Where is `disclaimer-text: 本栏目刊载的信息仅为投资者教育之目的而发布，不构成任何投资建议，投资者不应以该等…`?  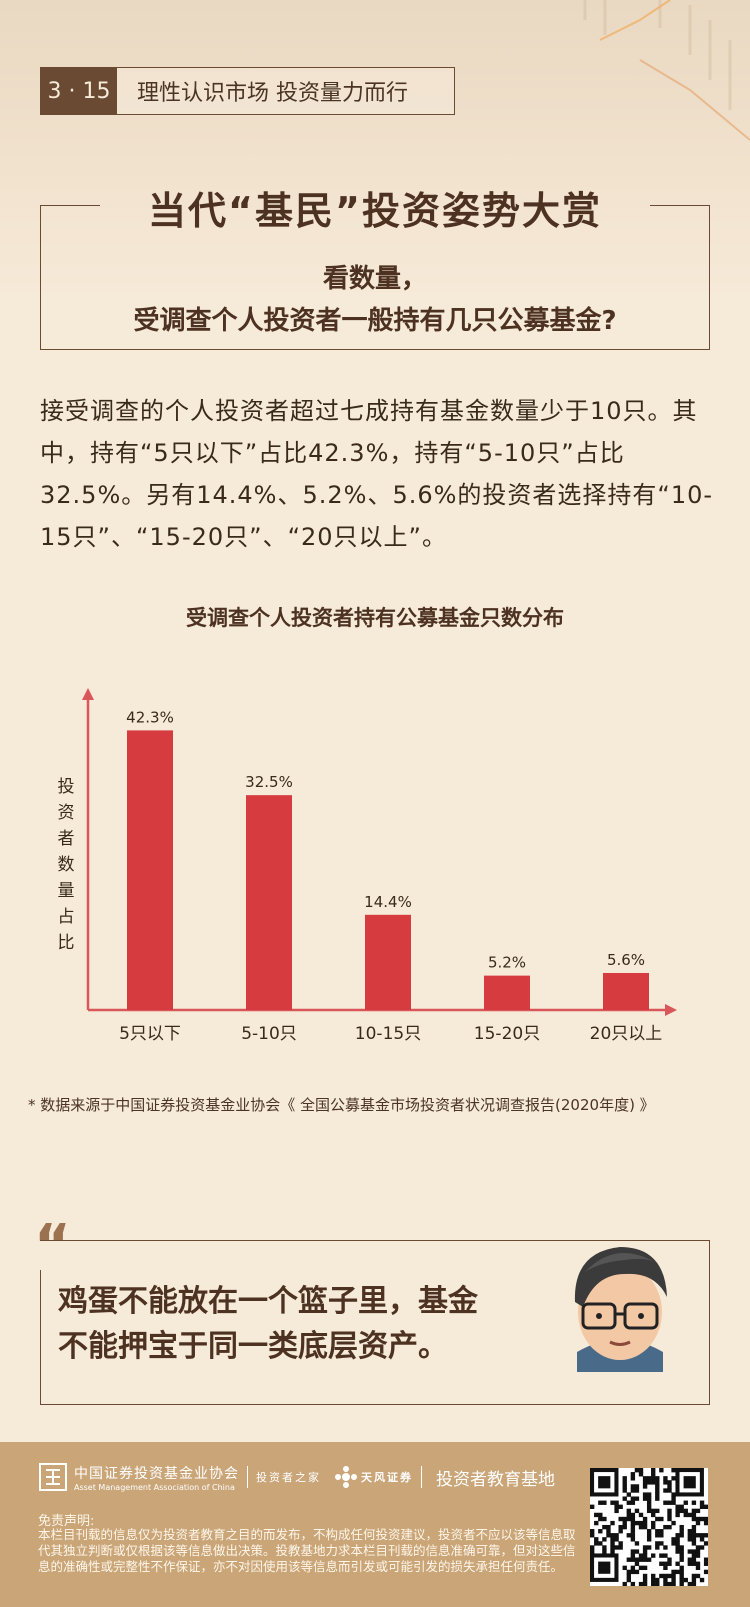 disclaimer-text: 本栏目刊载的信息仅为投资者教育之目的而发布，不构成任何投资建议，投资者不应以该等… is located at coordinates (307, 1550).